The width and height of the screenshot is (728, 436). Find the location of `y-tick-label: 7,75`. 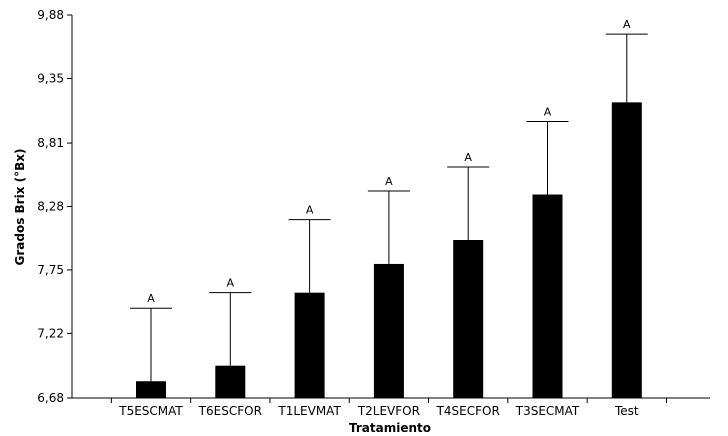

y-tick-label: 7,75 is located at coordinates (50, 270).